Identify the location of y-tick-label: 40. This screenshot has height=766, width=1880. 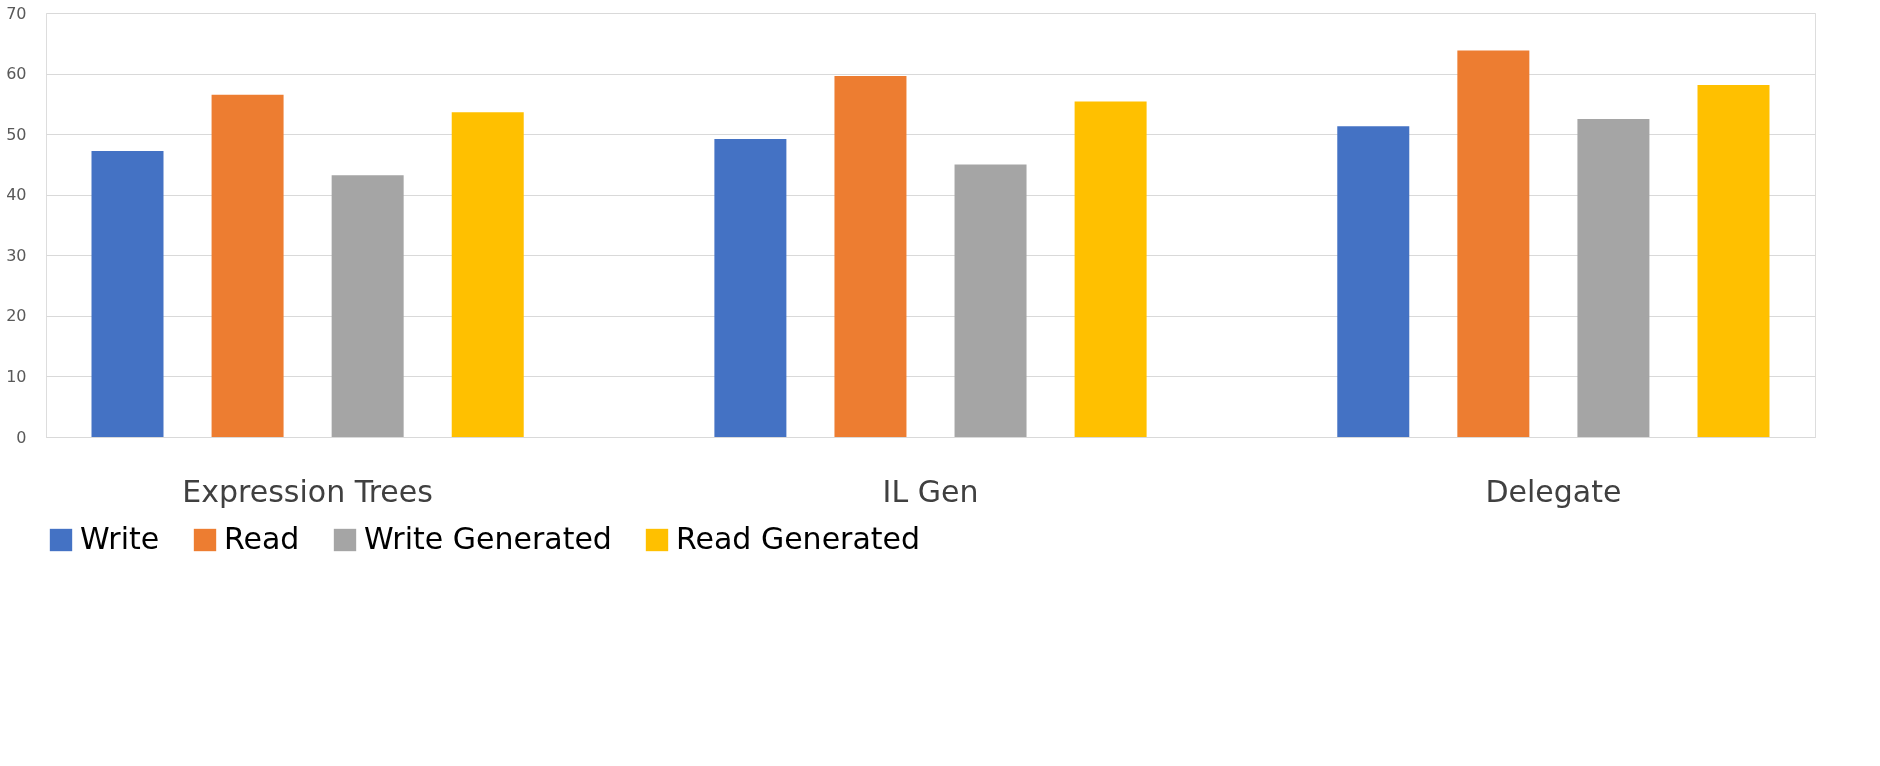
(16, 195).